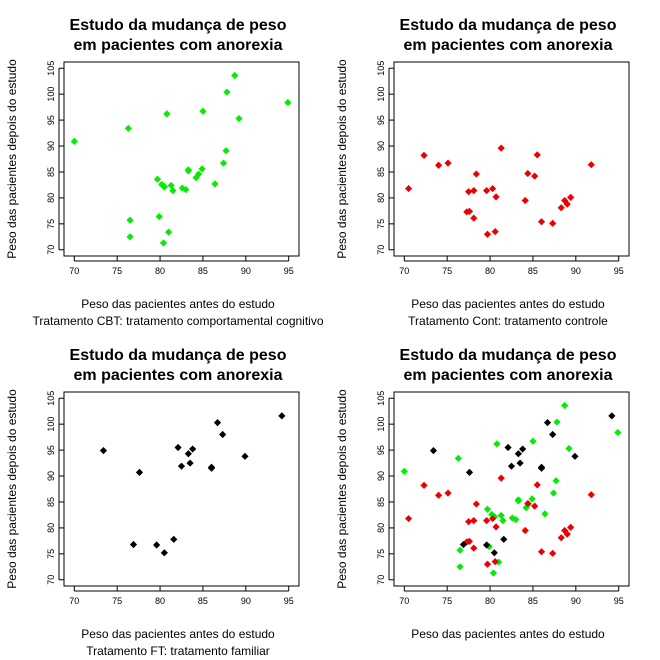  I want to click on y-tick-label: 95, so click(51, 450).